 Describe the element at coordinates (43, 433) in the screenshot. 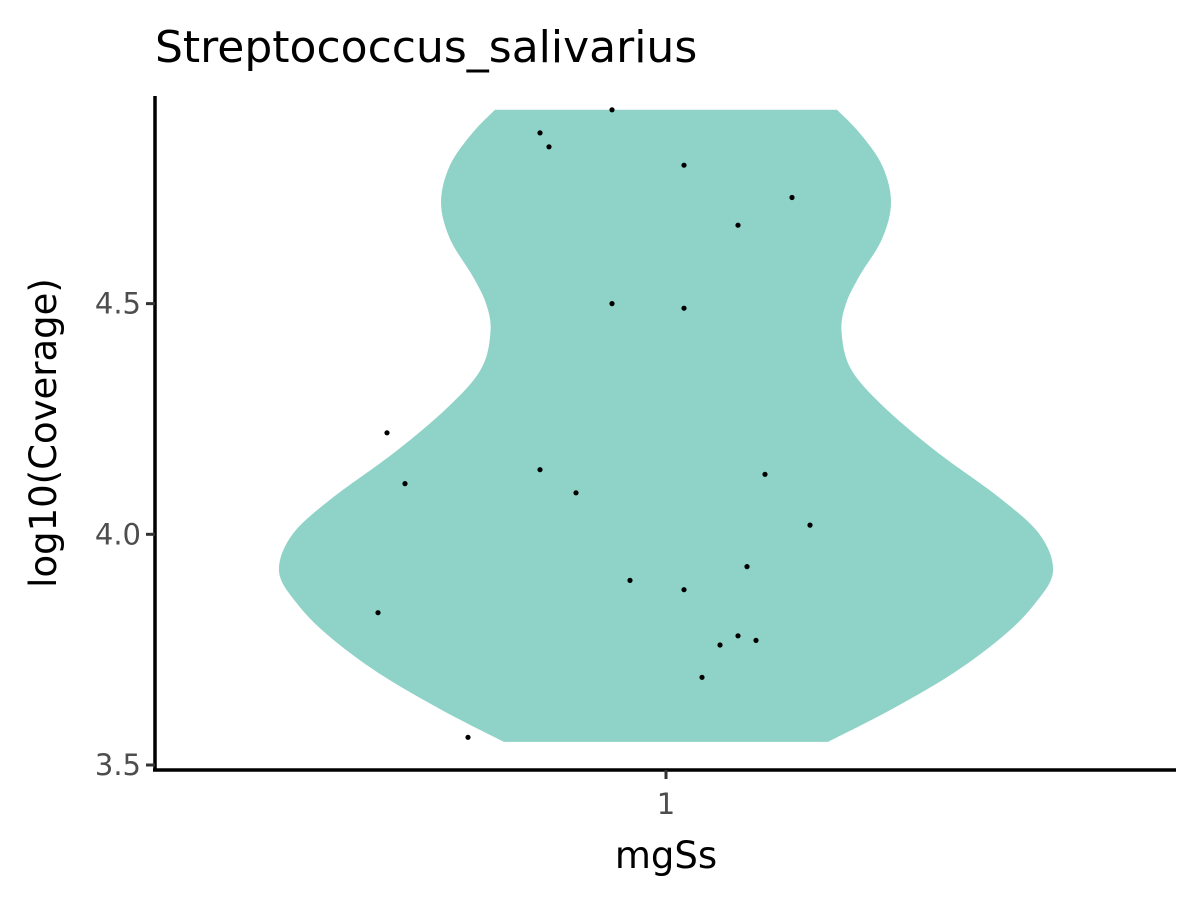

I see `y-axis-label: log10(Coverage)` at that location.